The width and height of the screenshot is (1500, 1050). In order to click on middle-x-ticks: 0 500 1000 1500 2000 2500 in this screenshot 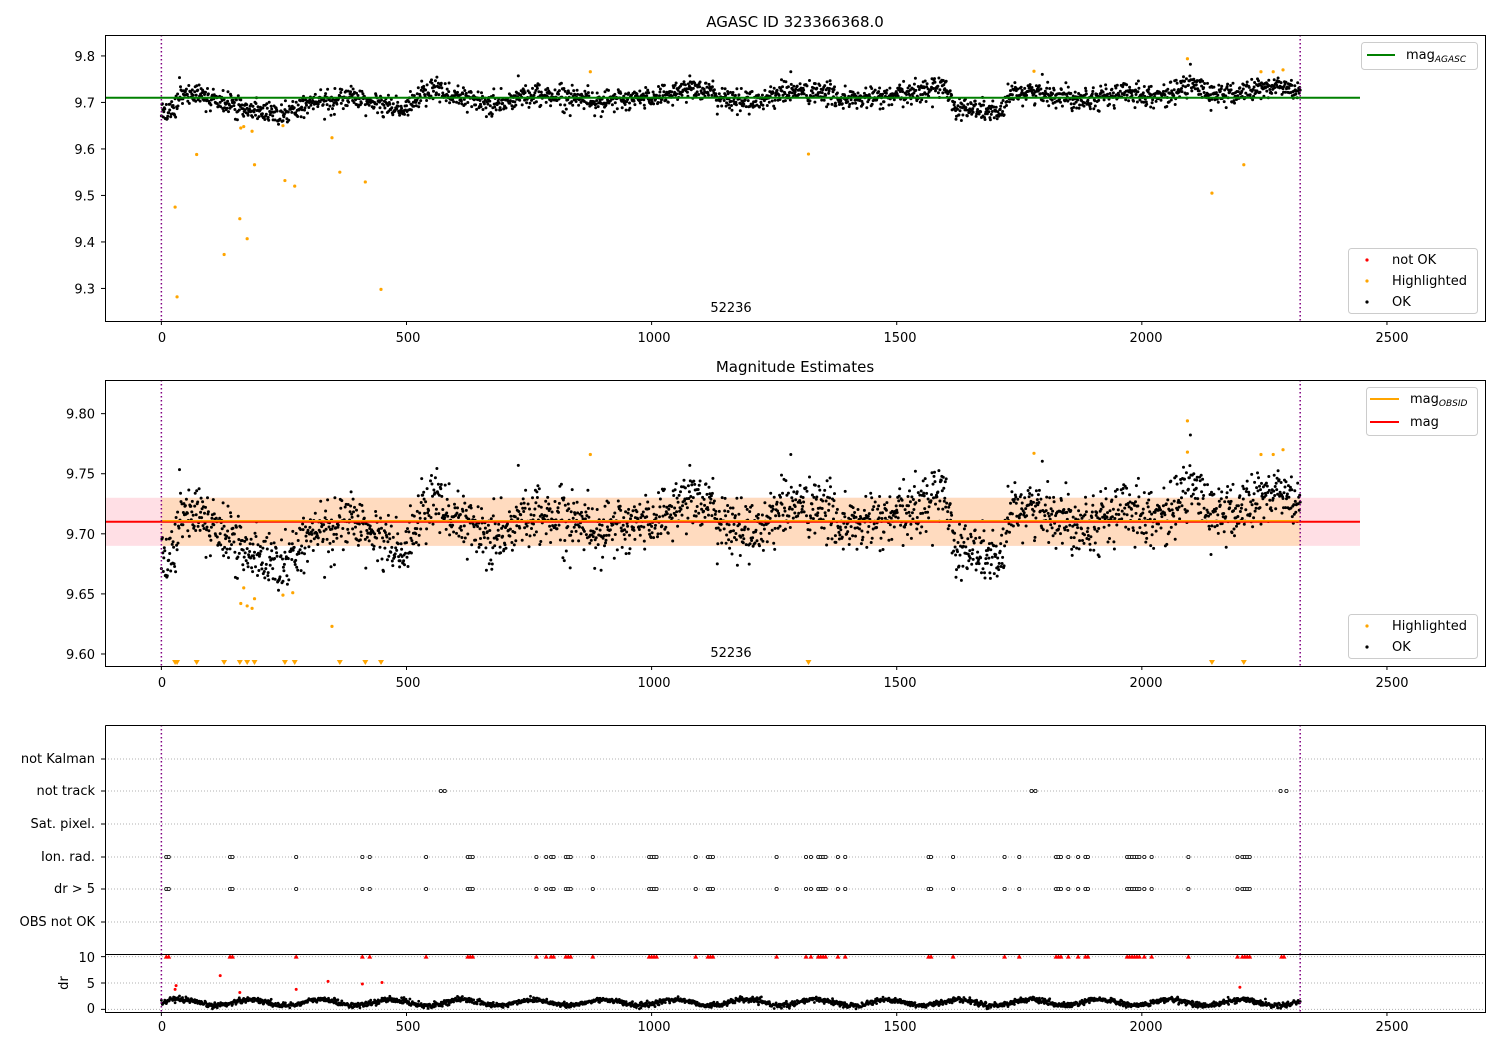, I will do `click(783, 683)`.